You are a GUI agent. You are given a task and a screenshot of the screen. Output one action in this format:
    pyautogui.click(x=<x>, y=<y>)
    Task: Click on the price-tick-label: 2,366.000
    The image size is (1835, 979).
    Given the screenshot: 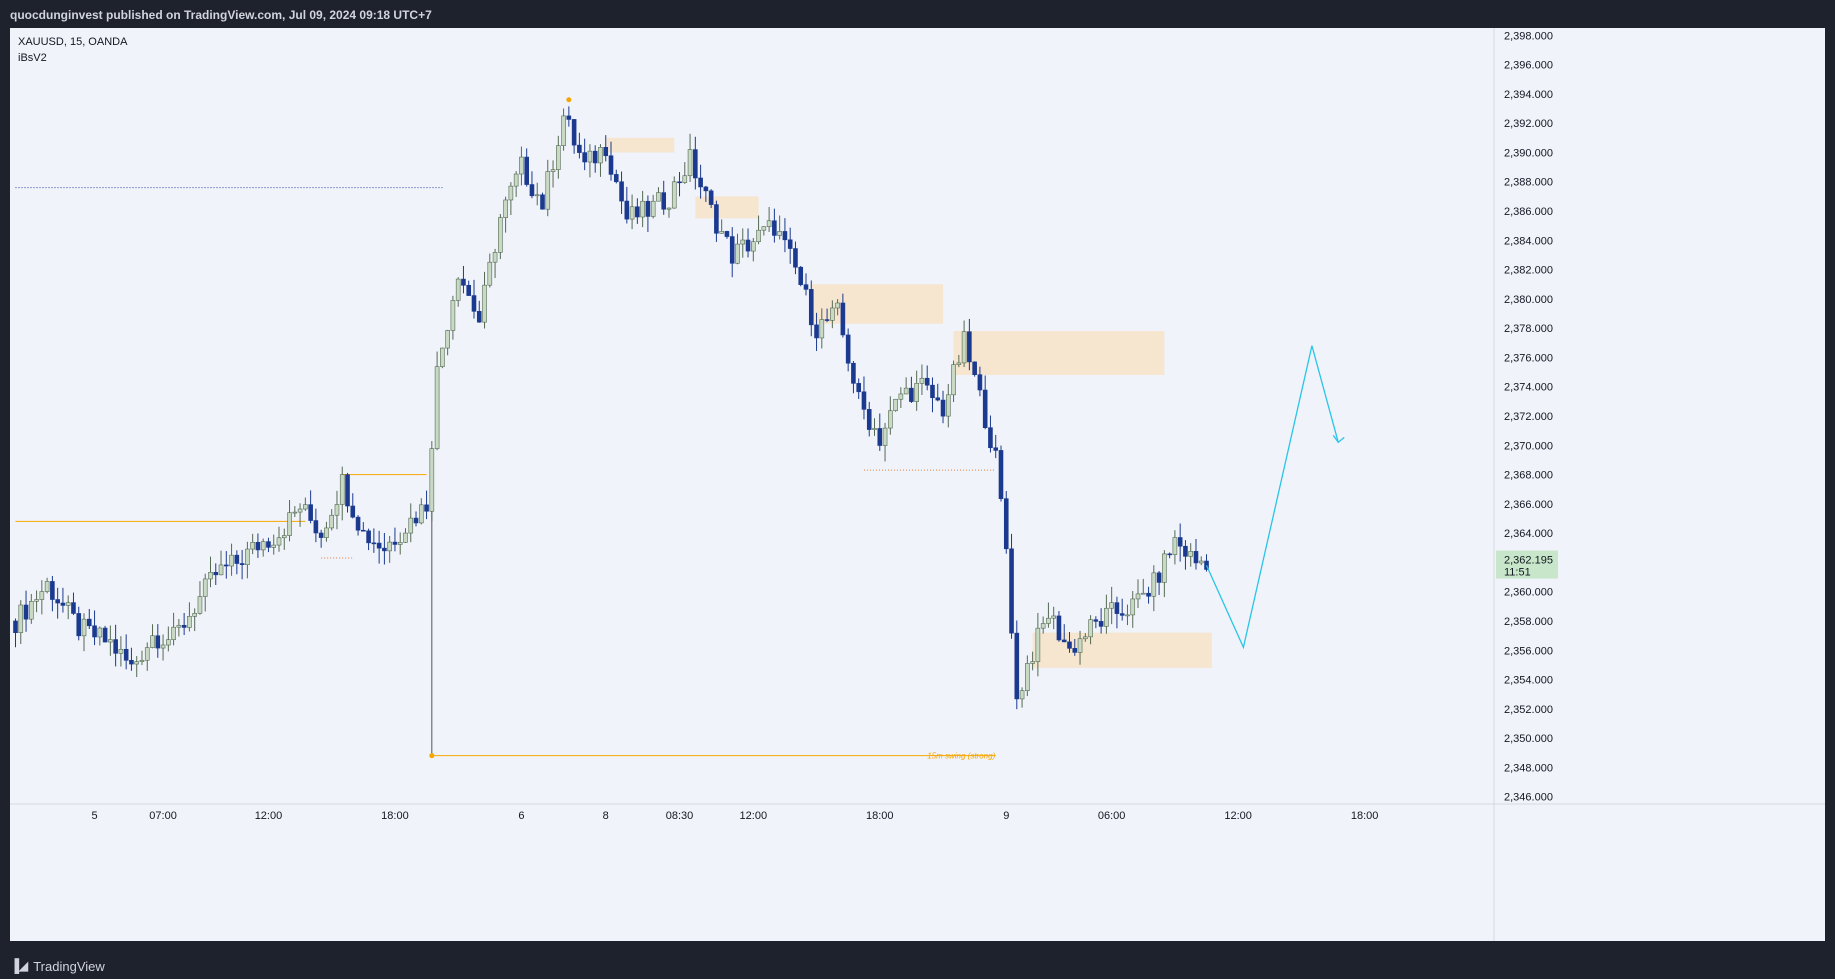 What is the action you would take?
    pyautogui.click(x=1528, y=505)
    